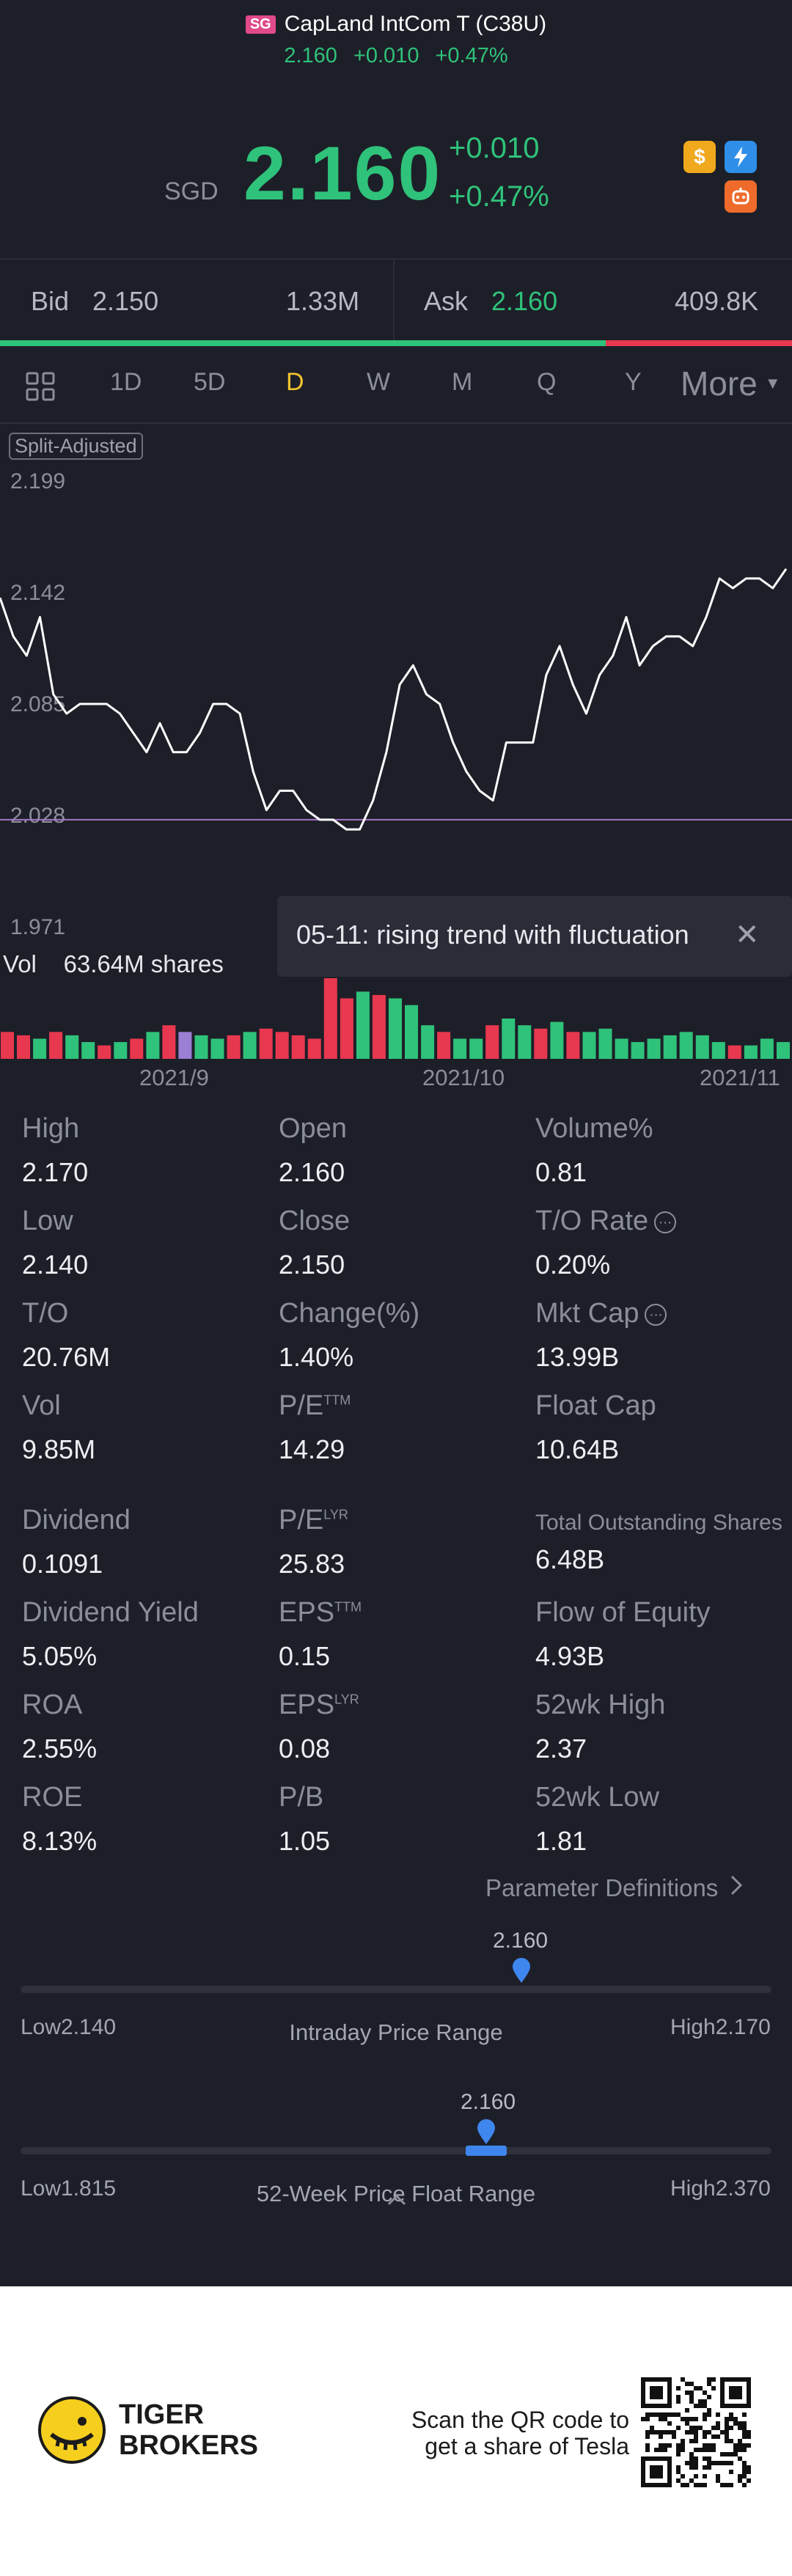 The height and width of the screenshot is (2576, 792). I want to click on layout-grid-icon, so click(40, 389).